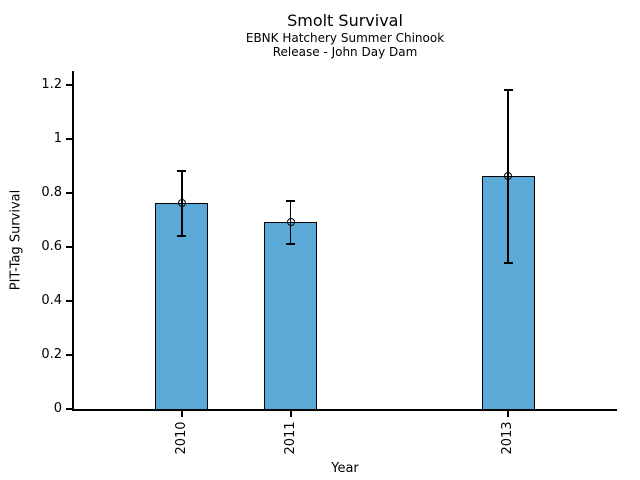 The image size is (640, 480). What do you see at coordinates (345, 38) in the screenshot?
I see `chart-subtitle-line1: EBNK Hatchery Summer Chinook` at bounding box center [345, 38].